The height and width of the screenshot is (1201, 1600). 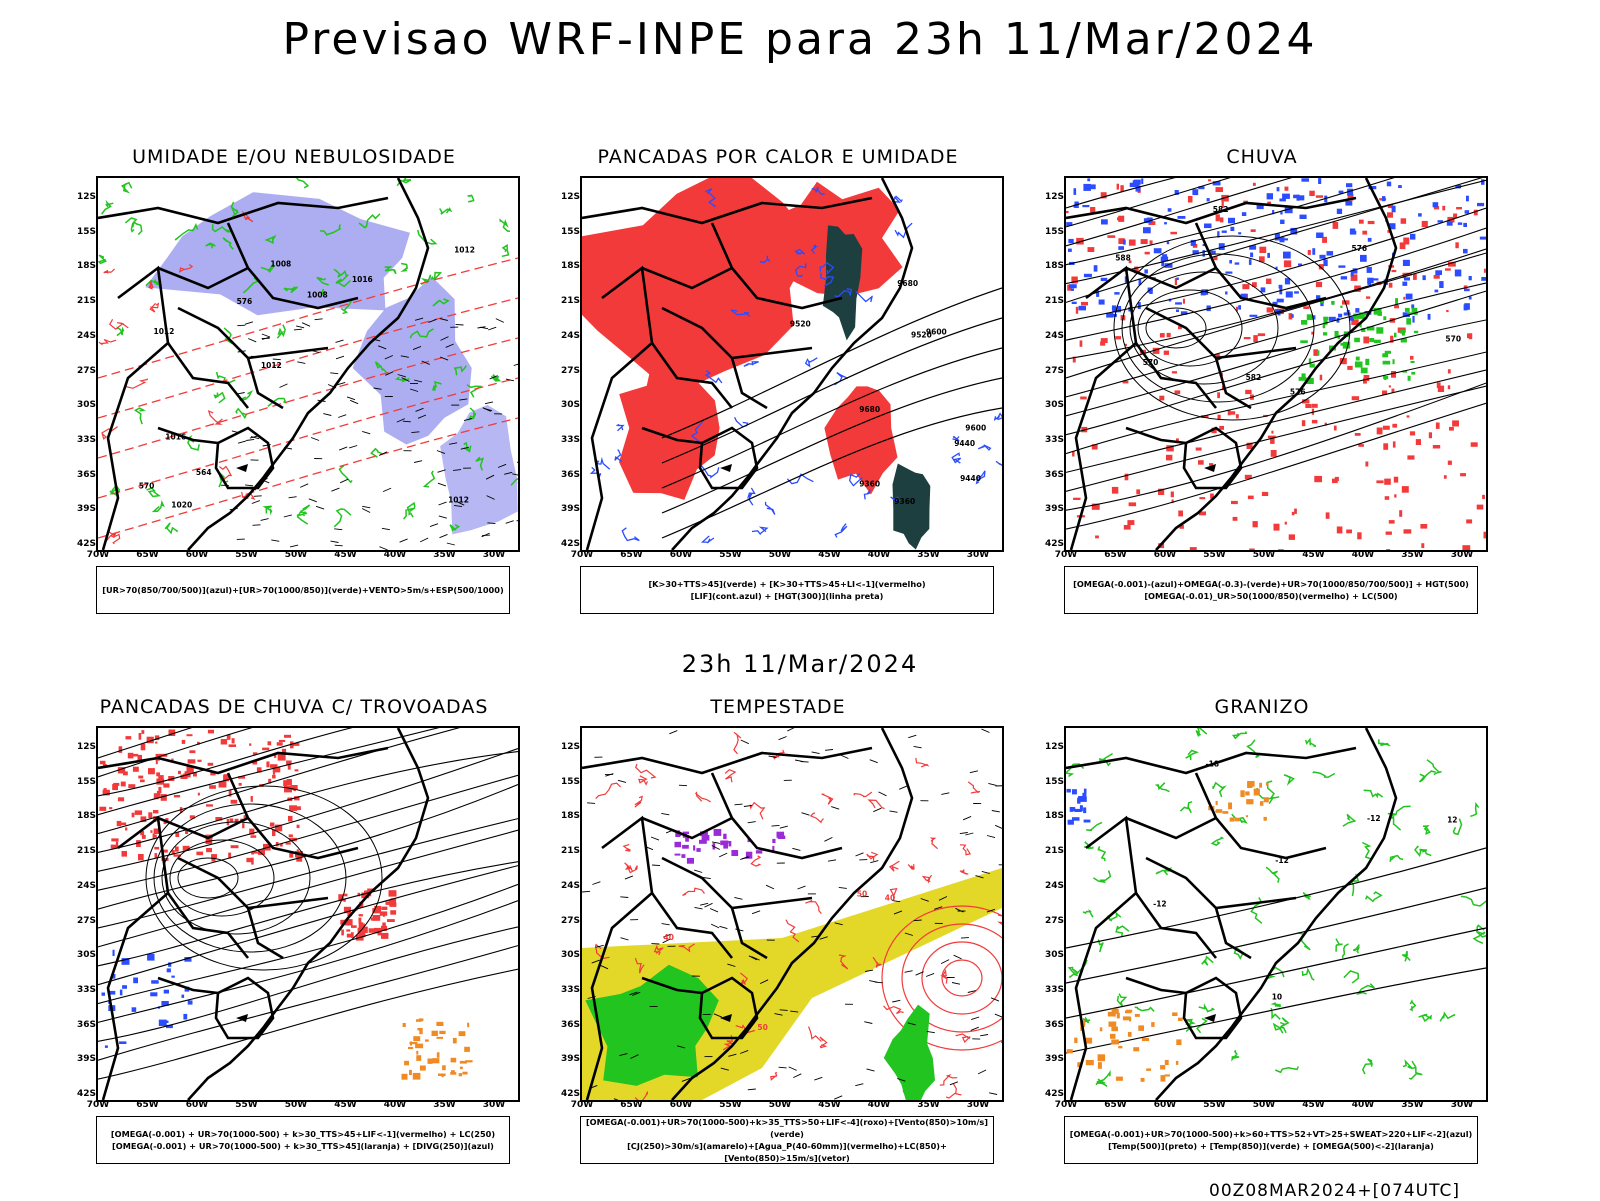 What do you see at coordinates (780, 1105) in the screenshot?
I see `longitude-tick-label: 50W` at bounding box center [780, 1105].